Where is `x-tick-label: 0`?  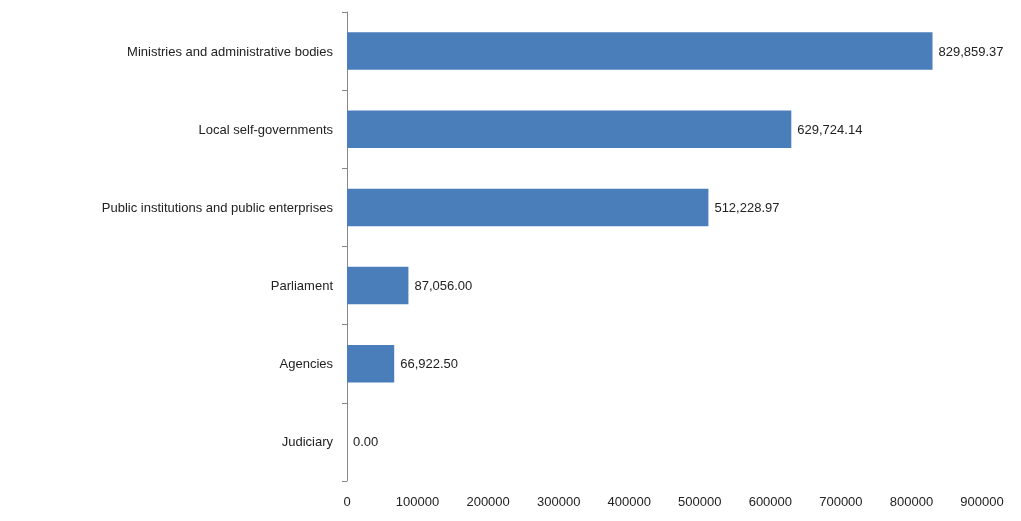 x-tick-label: 0 is located at coordinates (347, 501).